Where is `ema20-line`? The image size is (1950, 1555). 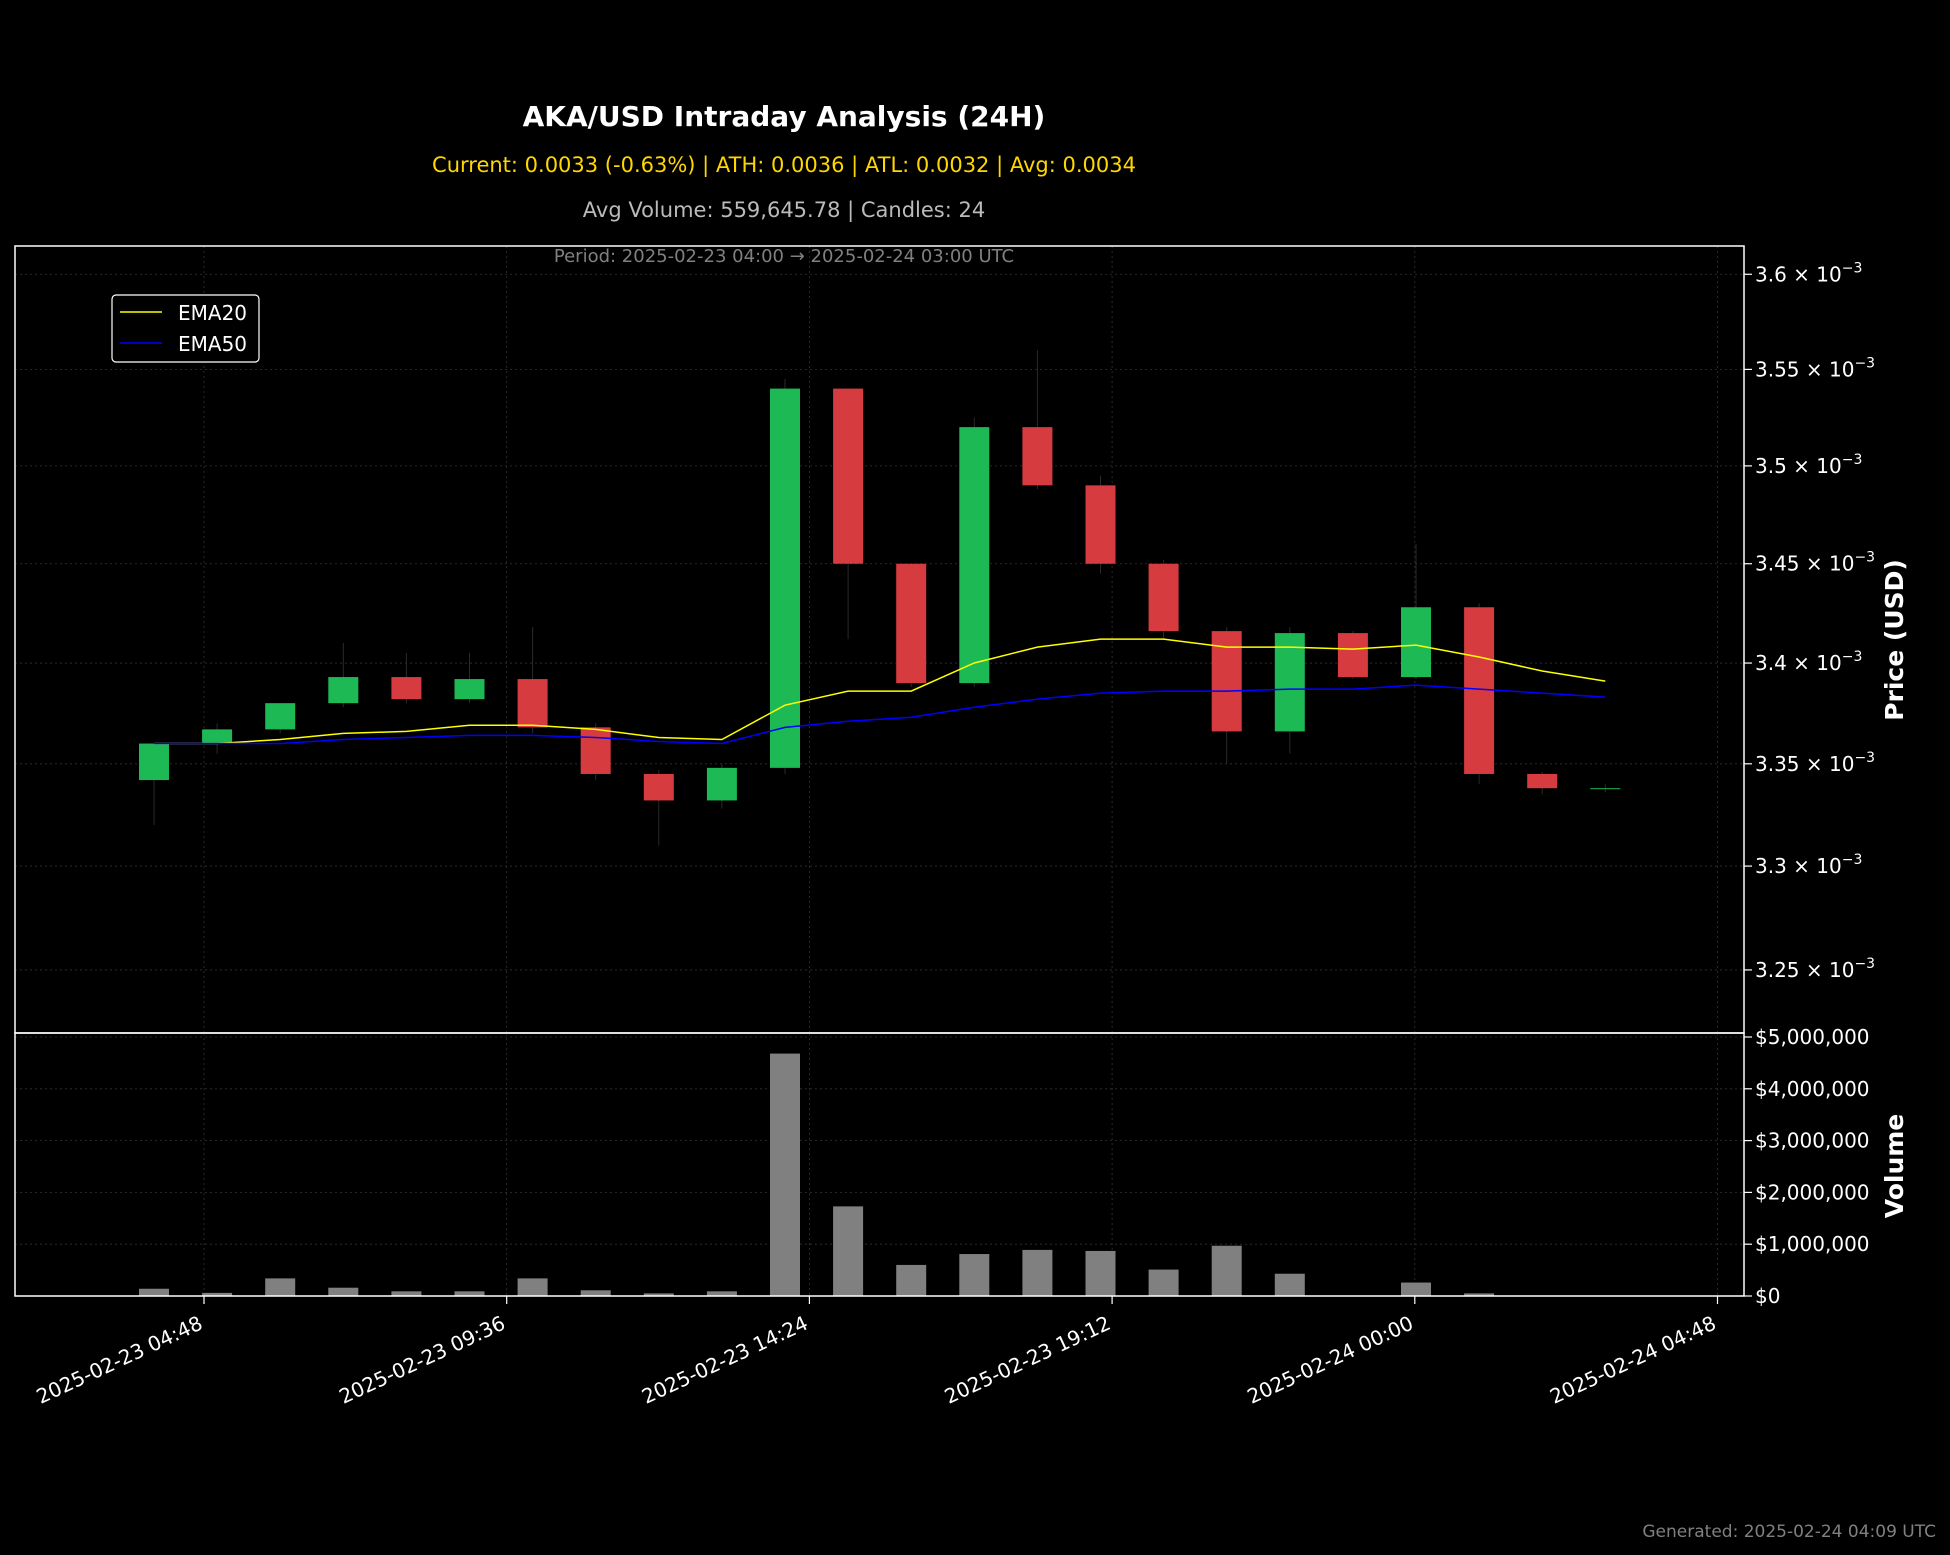
ema20-line is located at coordinates (880, 691).